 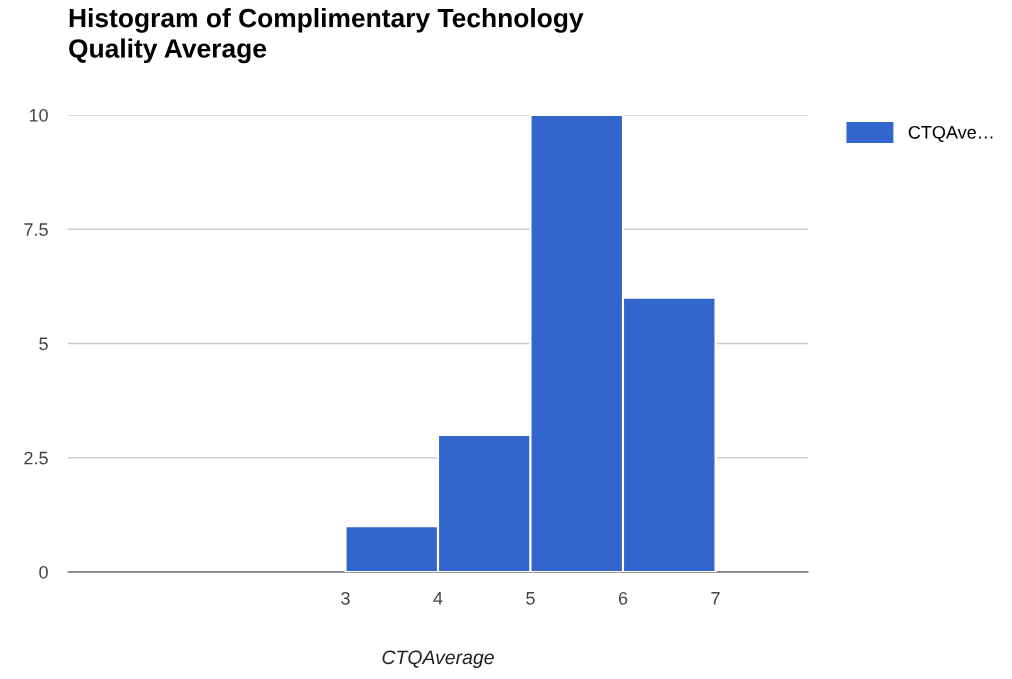 What do you see at coordinates (38, 115) in the screenshot?
I see `y-tick-label: 10` at bounding box center [38, 115].